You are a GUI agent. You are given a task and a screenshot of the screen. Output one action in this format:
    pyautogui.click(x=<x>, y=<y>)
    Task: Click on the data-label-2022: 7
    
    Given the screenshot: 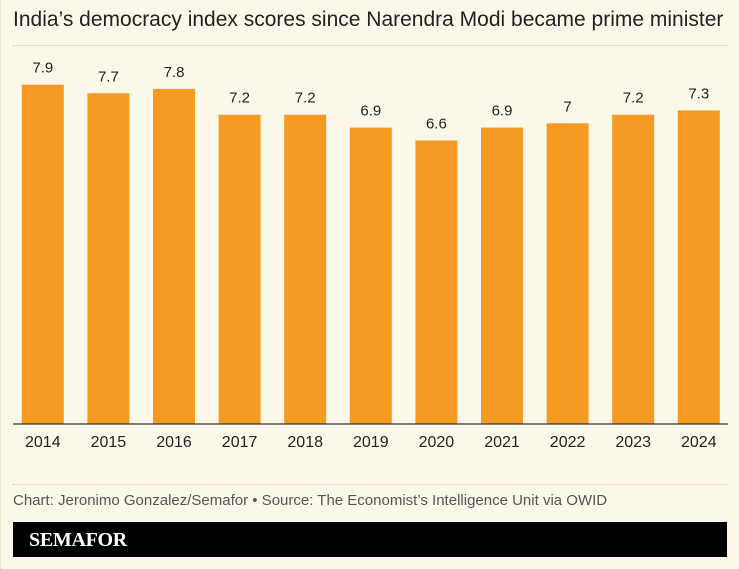 What is the action you would take?
    pyautogui.click(x=567, y=106)
    